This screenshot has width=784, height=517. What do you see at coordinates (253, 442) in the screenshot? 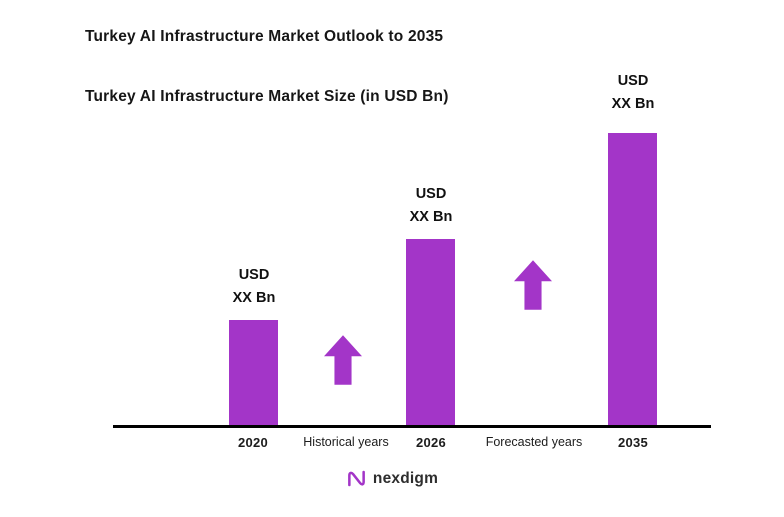
I see `x-tick-2020: 2020` at bounding box center [253, 442].